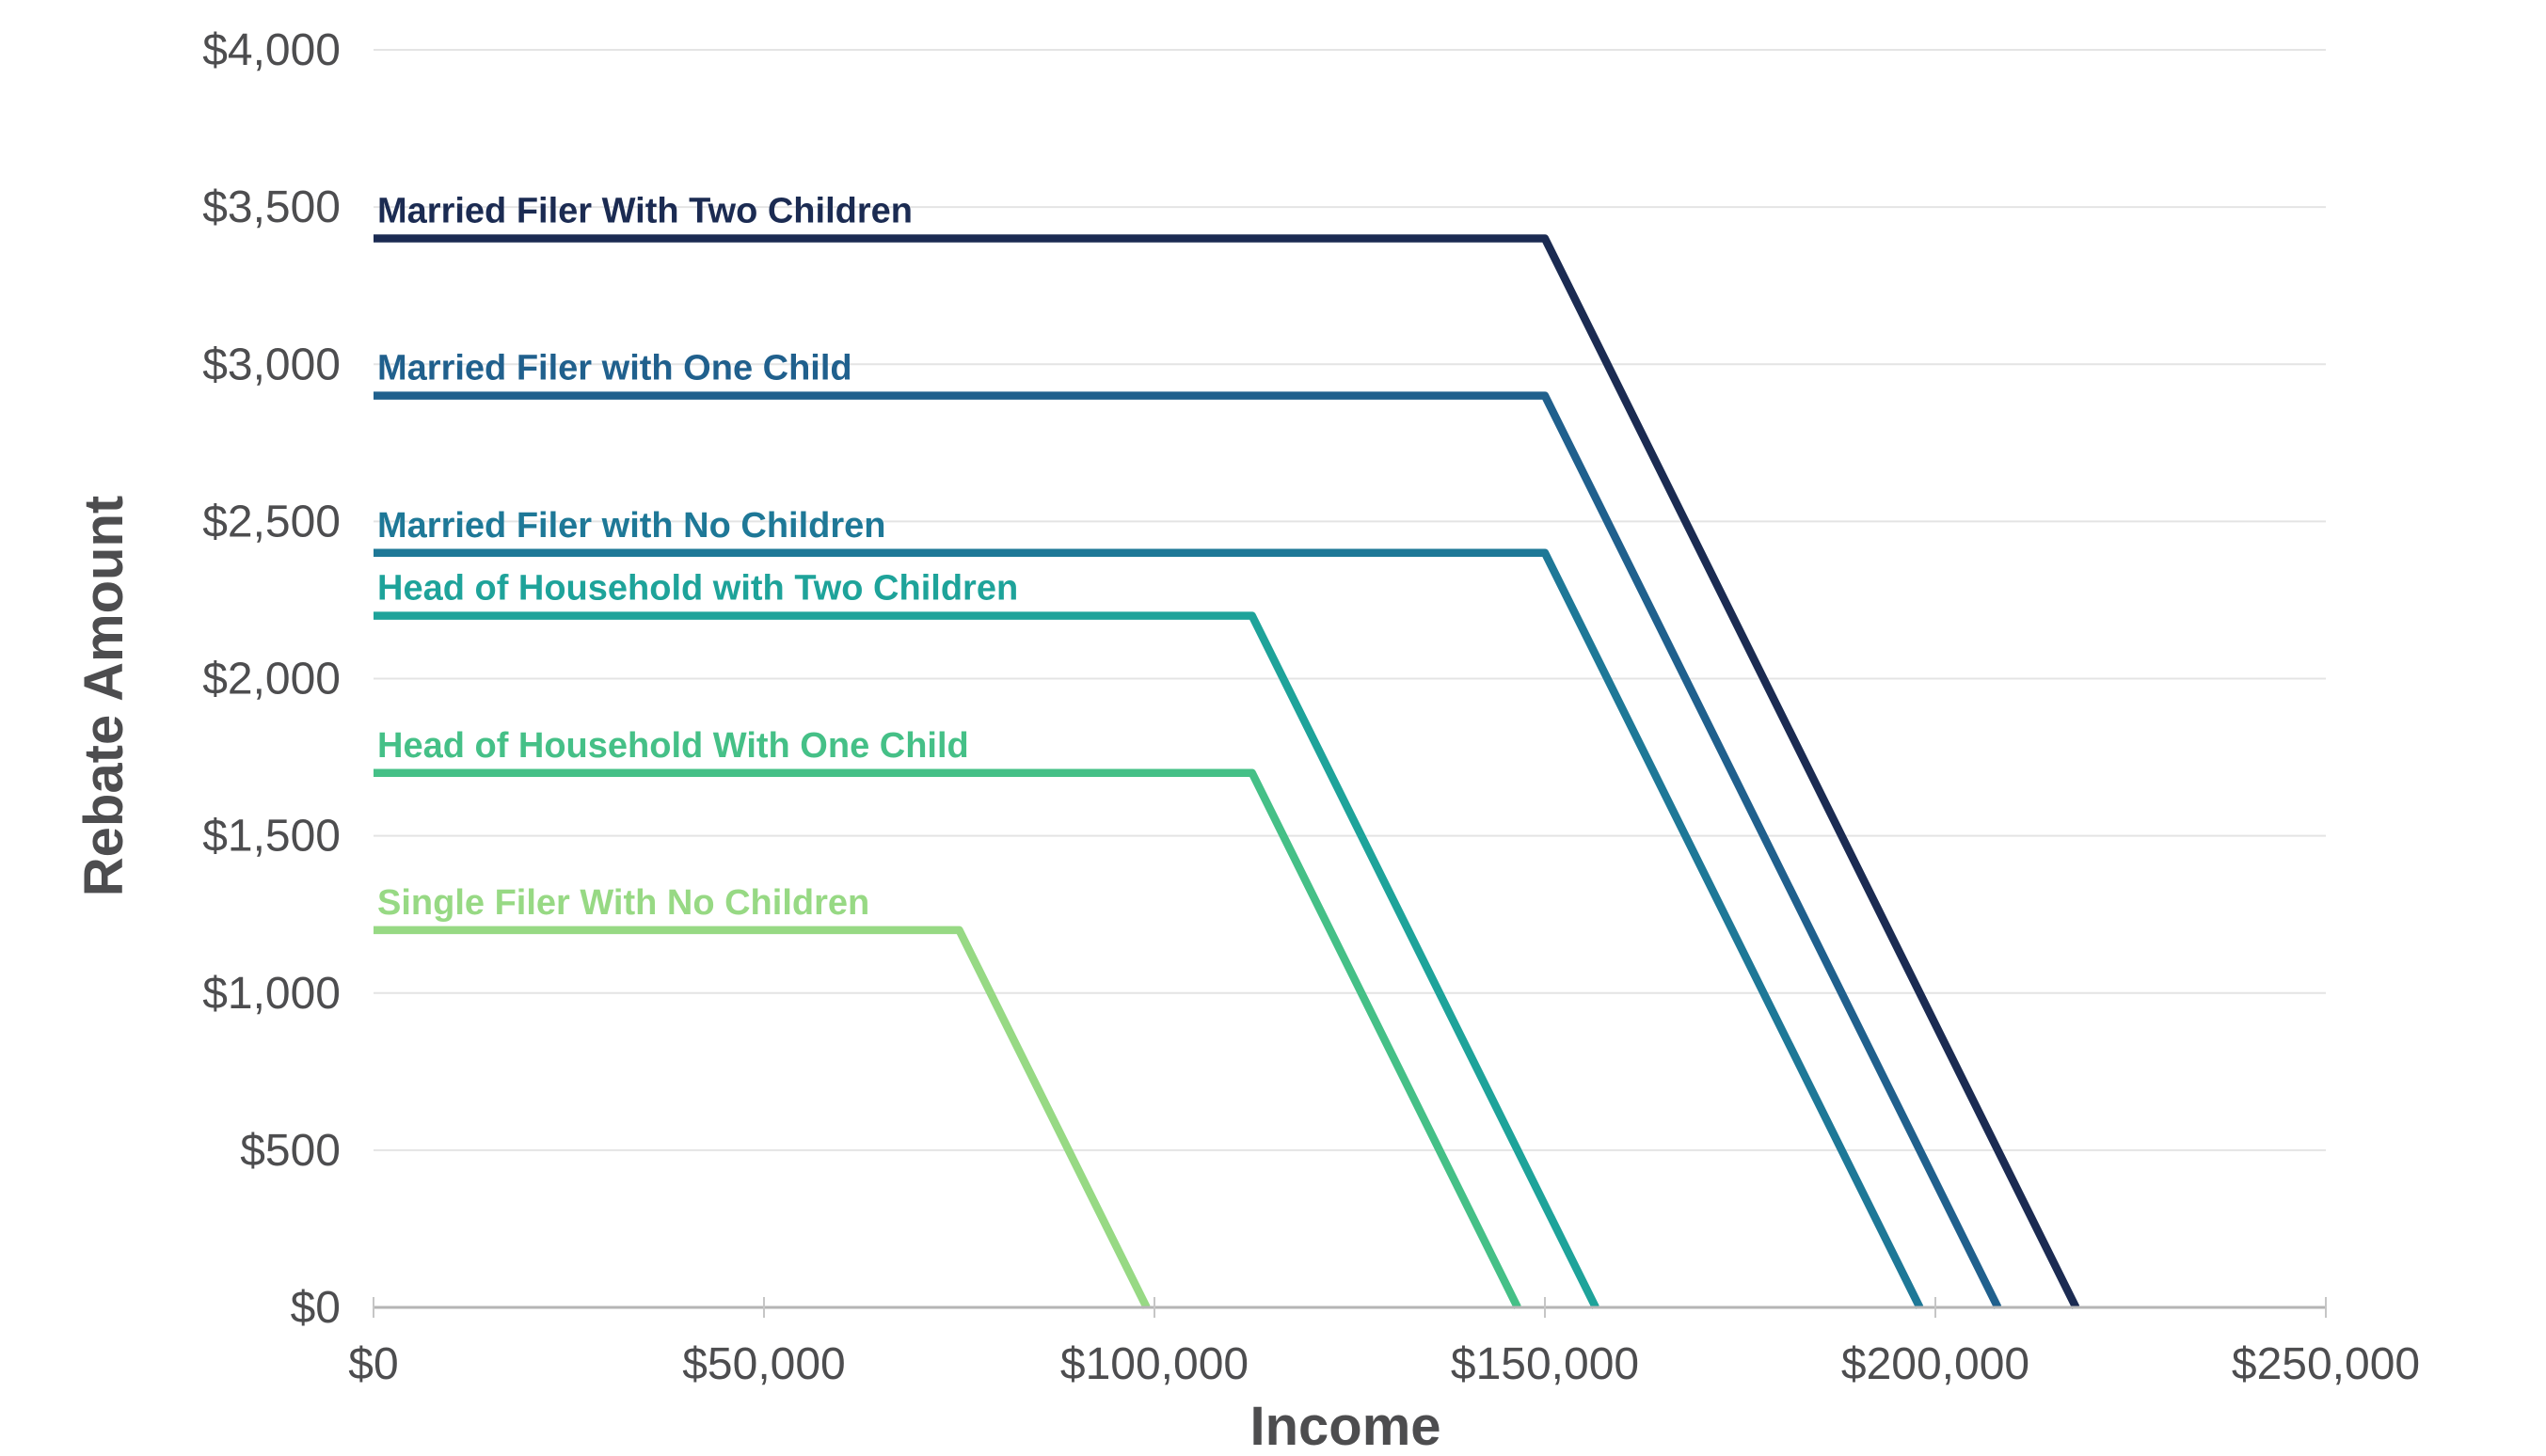 This screenshot has width=2546, height=1456. Describe the element at coordinates (1155, 1364) in the screenshot. I see `x-tick-label-100000: $100,000` at that location.